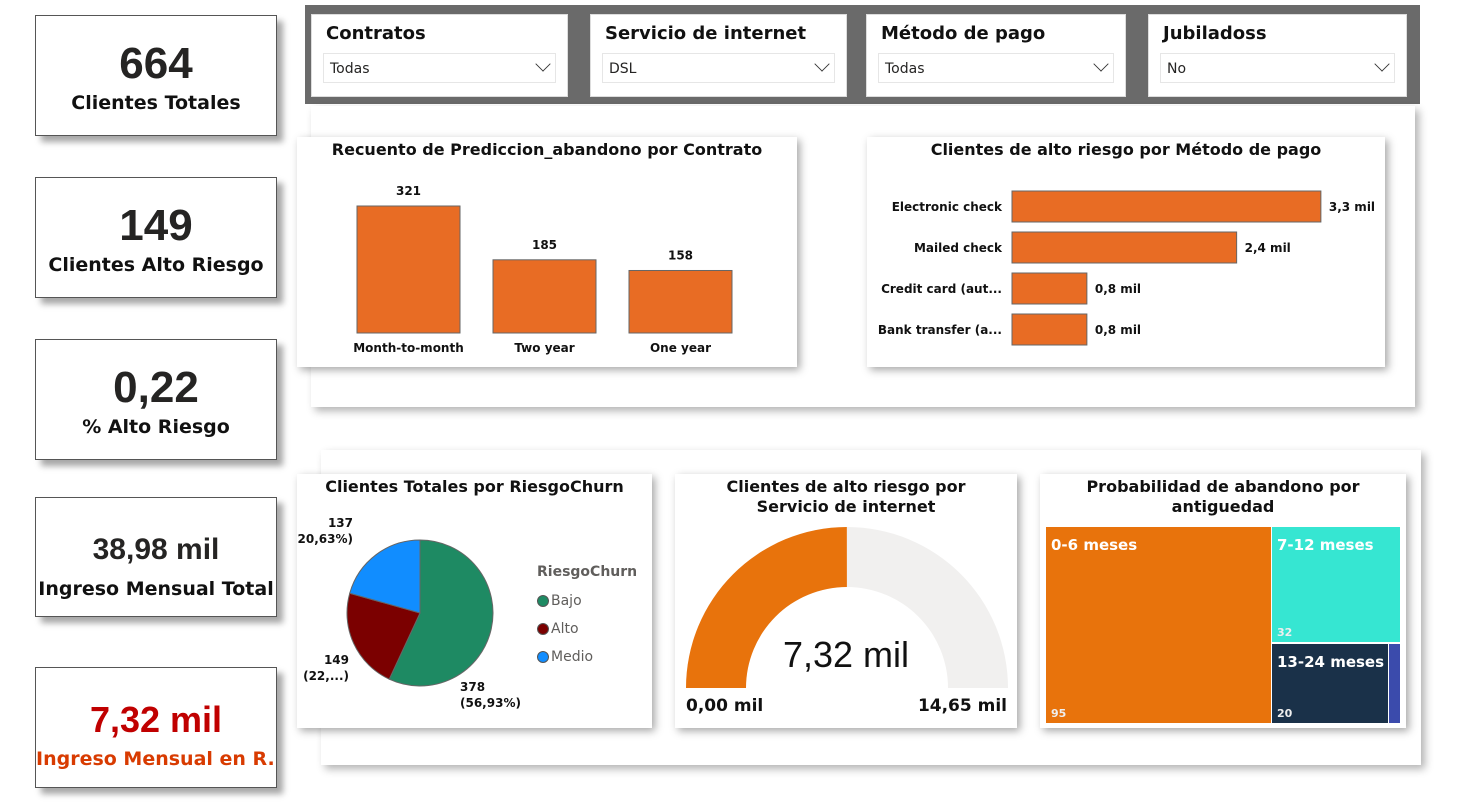  I want to click on slicer-servicio-internet: Servicio de internet DSL, so click(718, 55).